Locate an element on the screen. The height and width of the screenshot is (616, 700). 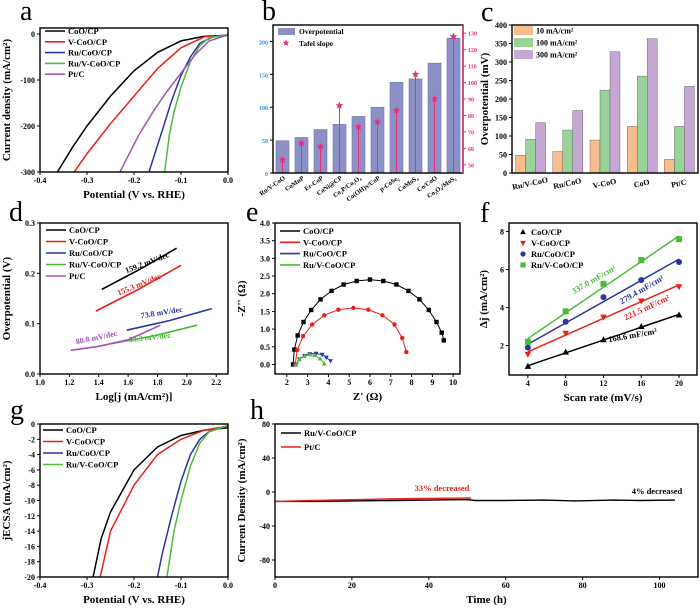
tafel-line is located at coordinates (115, 338).